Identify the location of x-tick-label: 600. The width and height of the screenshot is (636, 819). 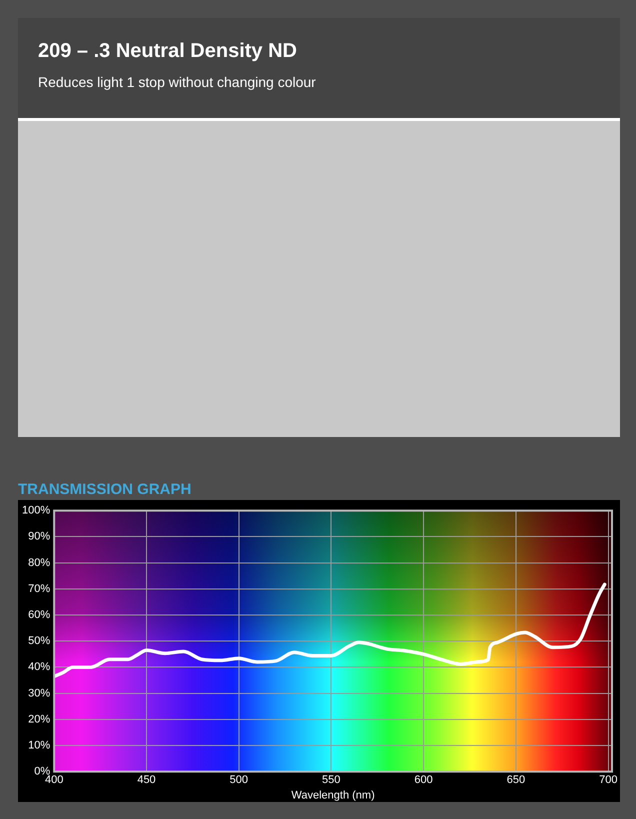
(423, 780).